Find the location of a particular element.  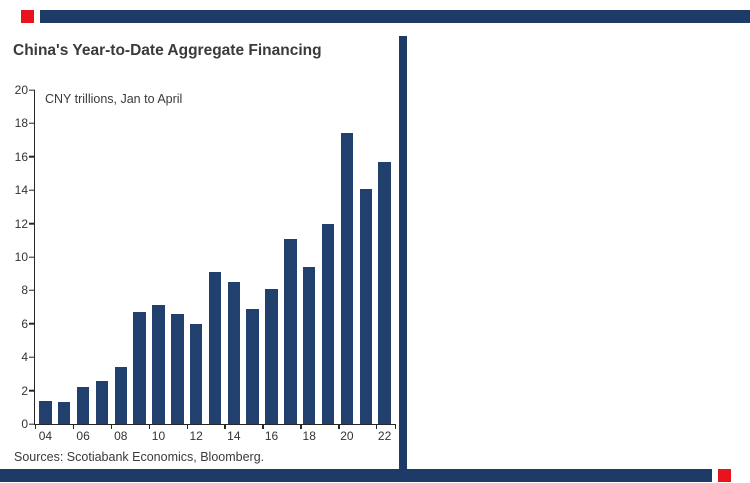

top-navy-band is located at coordinates (395, 16).